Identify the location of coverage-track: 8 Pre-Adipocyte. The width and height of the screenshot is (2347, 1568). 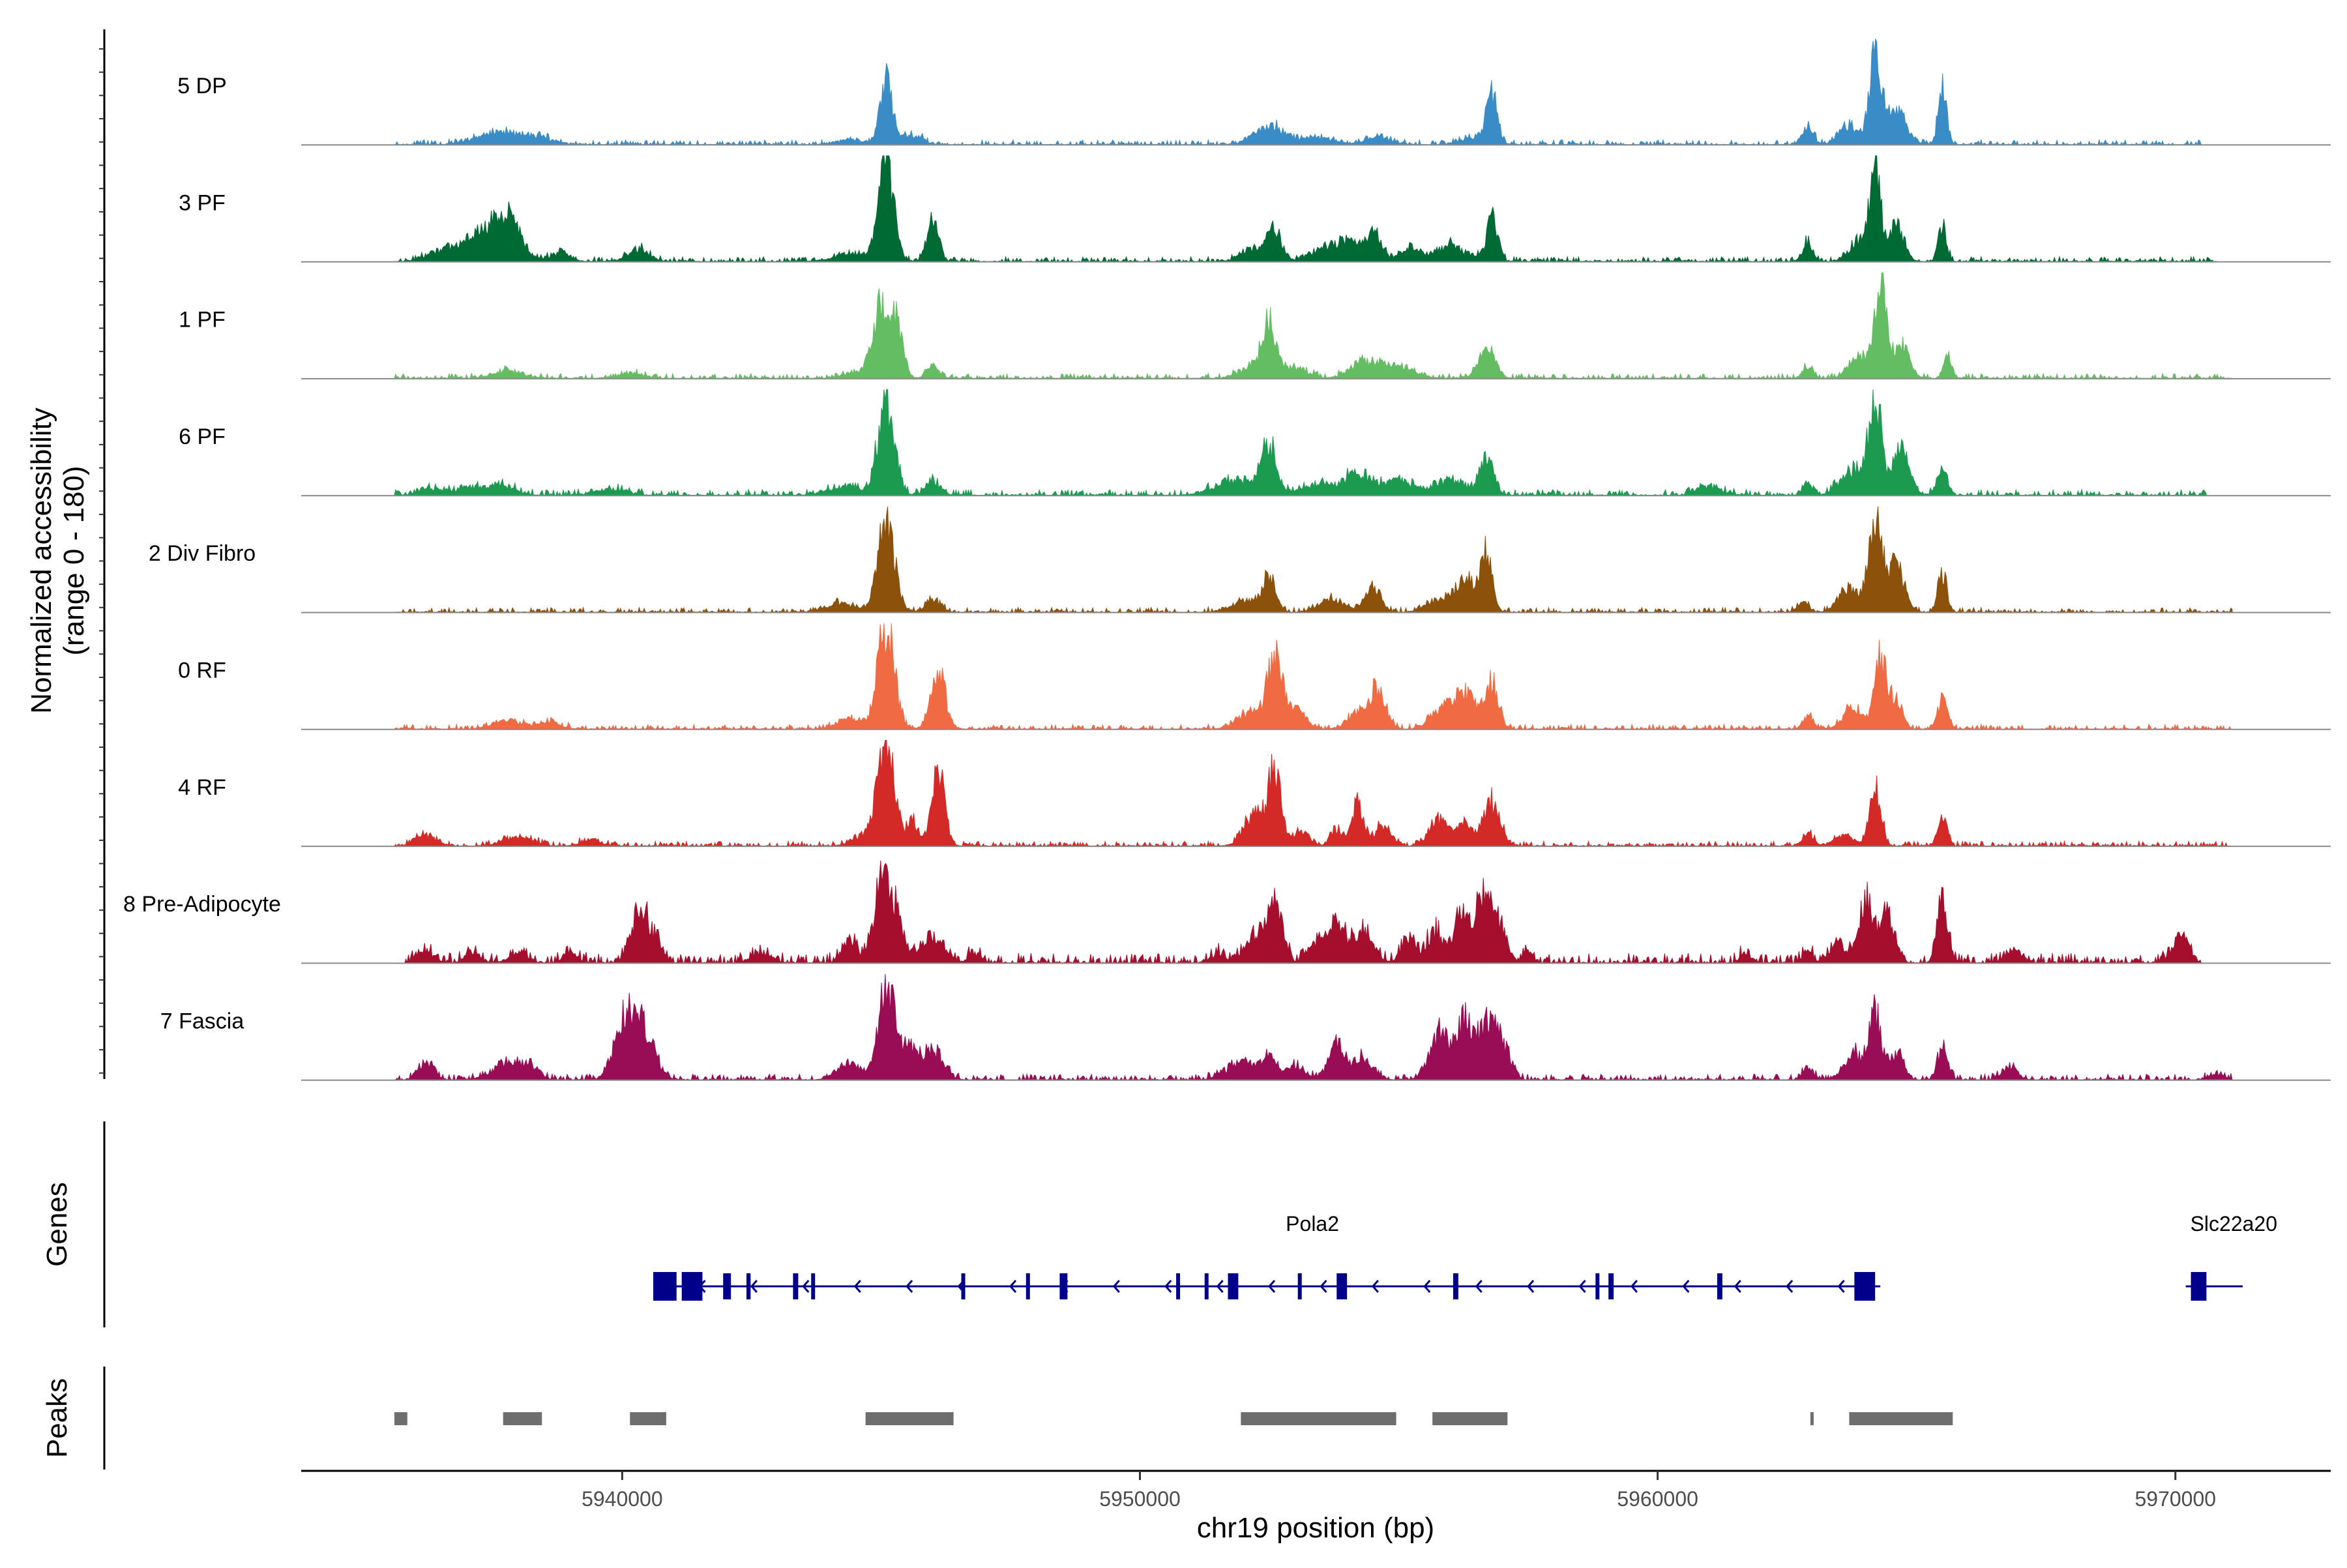
(1227, 912).